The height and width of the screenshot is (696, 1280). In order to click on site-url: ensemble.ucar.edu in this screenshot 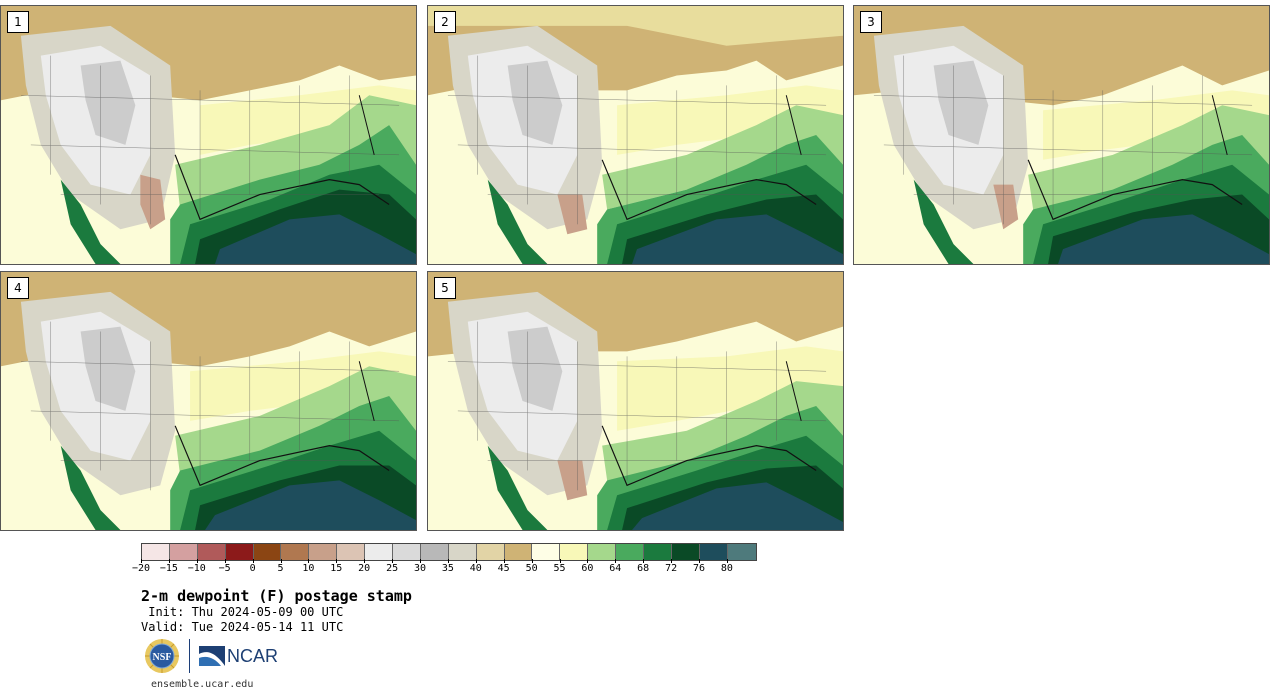, I will do `click(202, 684)`.